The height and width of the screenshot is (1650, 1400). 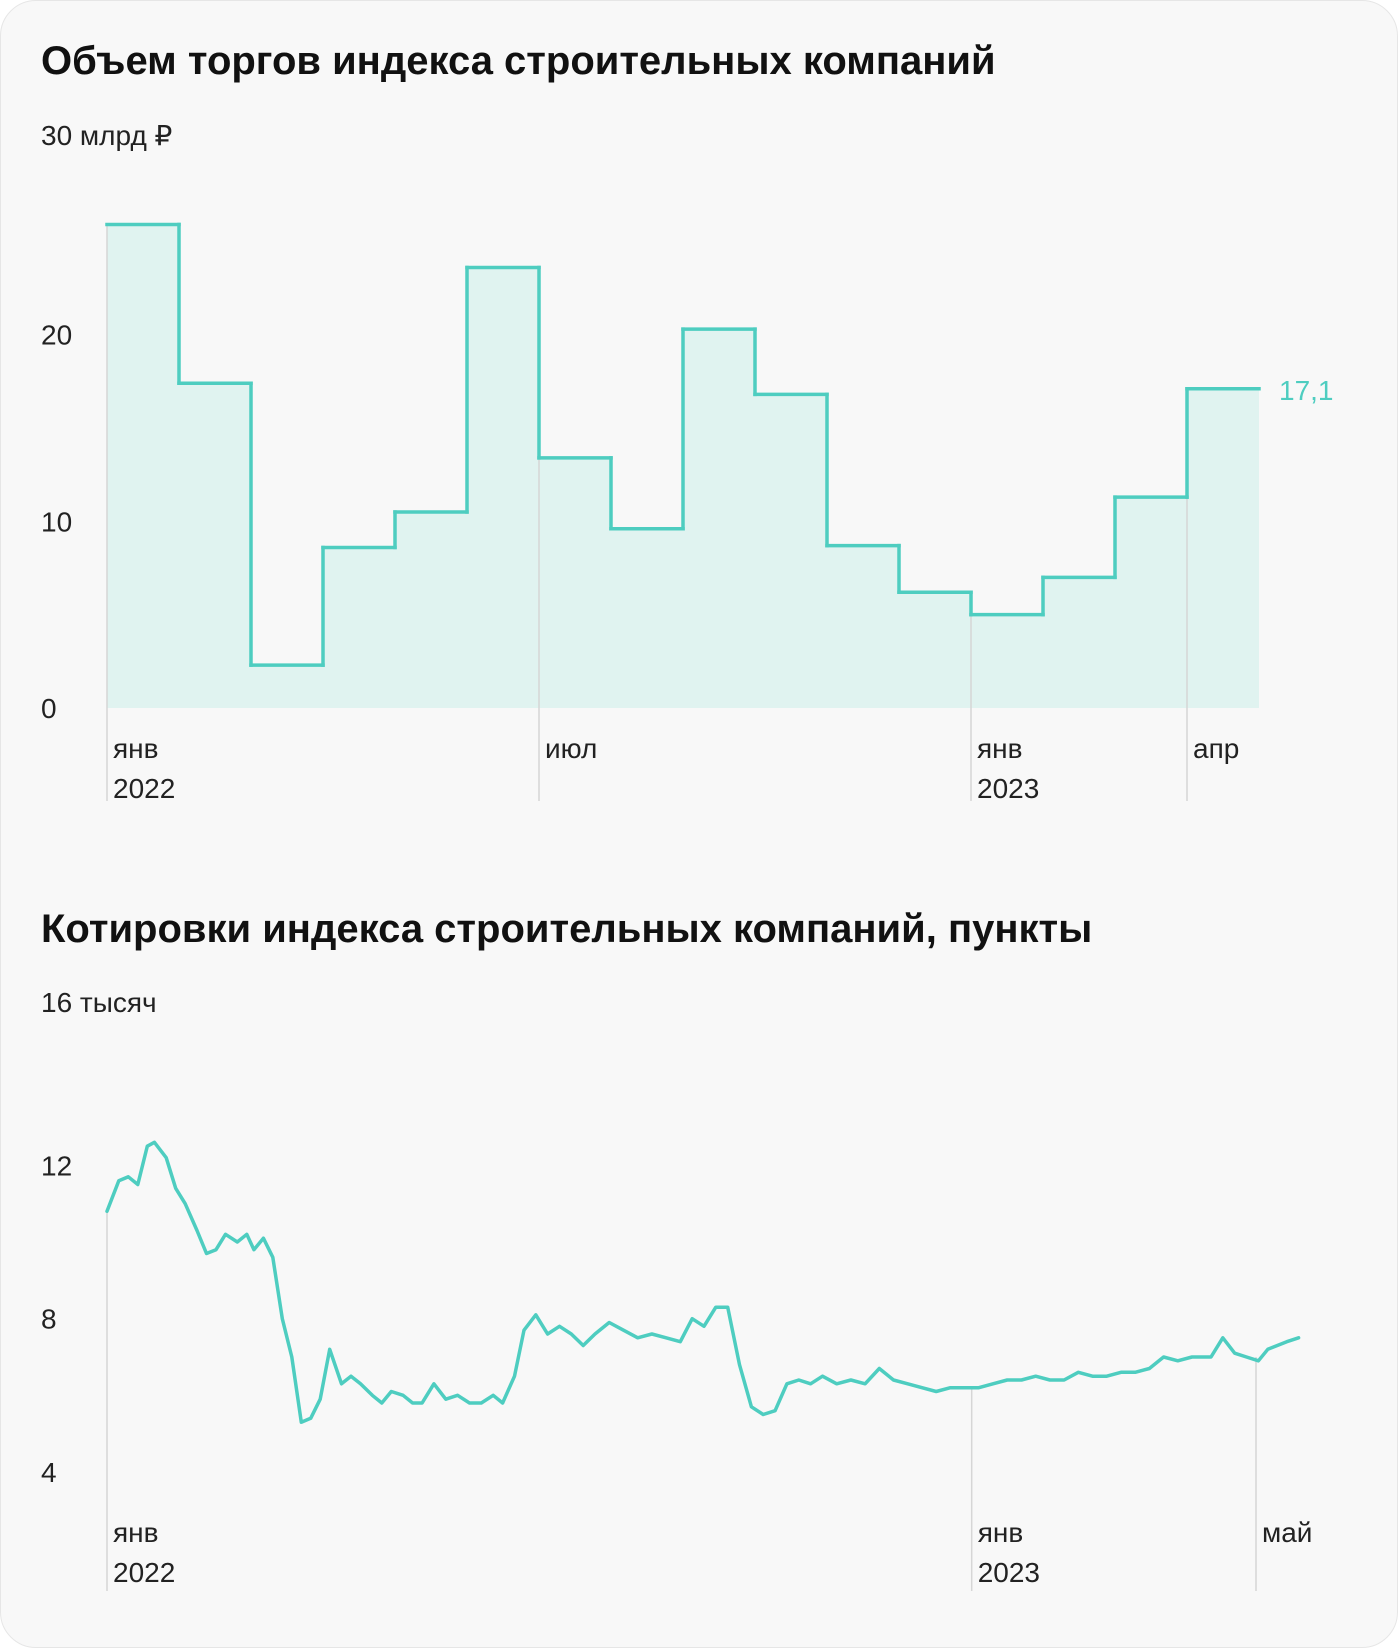 What do you see at coordinates (56, 1165) in the screenshot?
I see `y-tick-label: 12` at bounding box center [56, 1165].